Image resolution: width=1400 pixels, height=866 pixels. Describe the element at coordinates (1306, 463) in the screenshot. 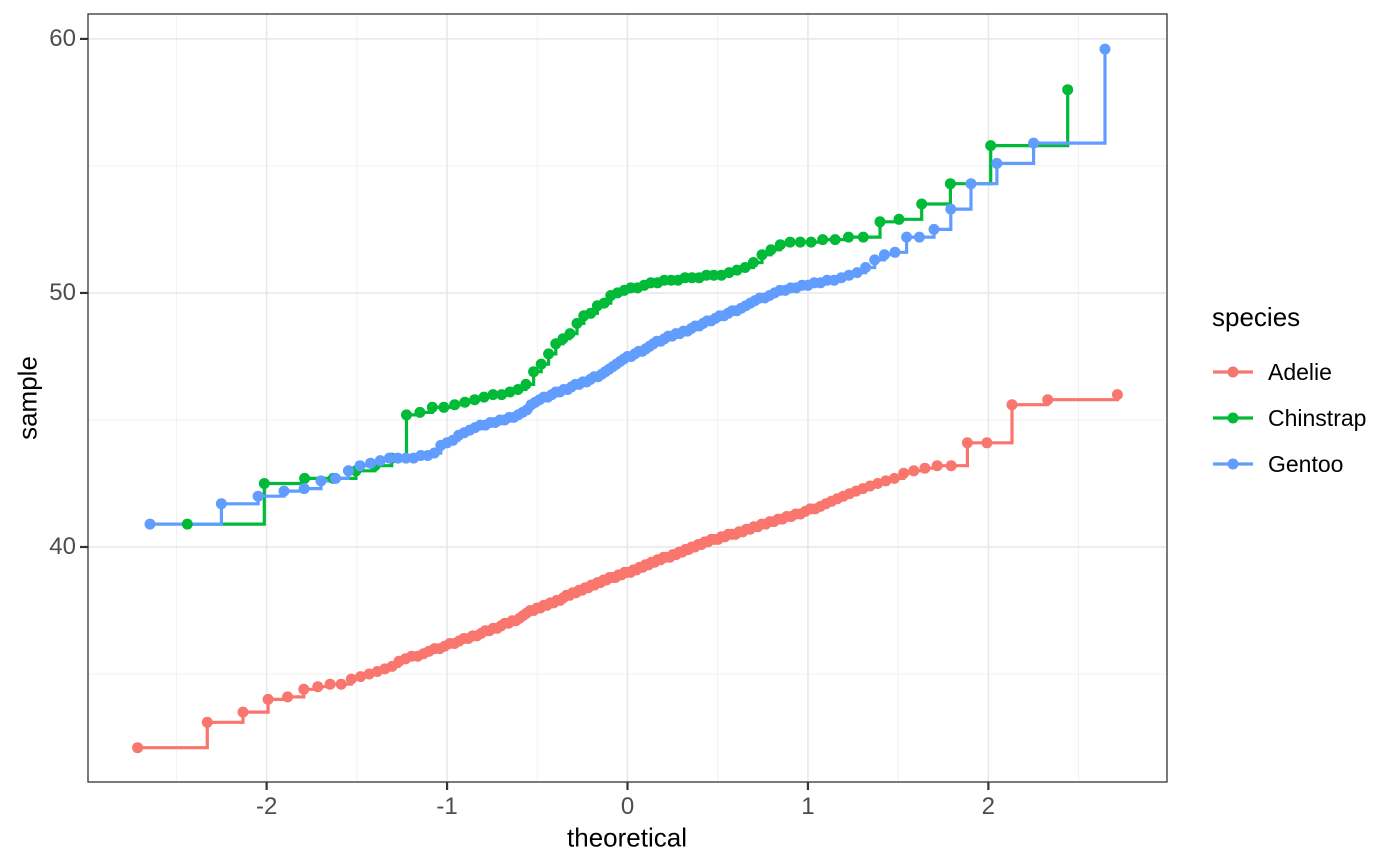

I see `legend-label-gentoo: Gentoo` at that location.